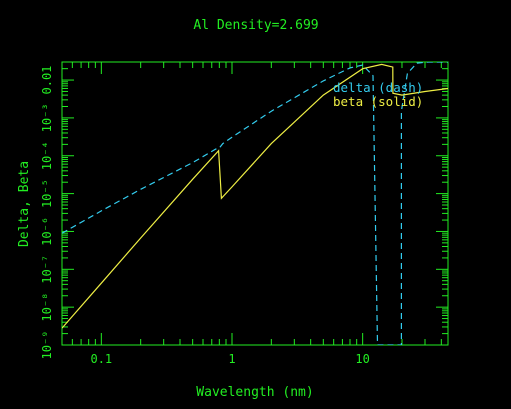 The height and width of the screenshot is (409, 511). What do you see at coordinates (101, 359) in the screenshot?
I see `x-tick-label: 0.1` at bounding box center [101, 359].